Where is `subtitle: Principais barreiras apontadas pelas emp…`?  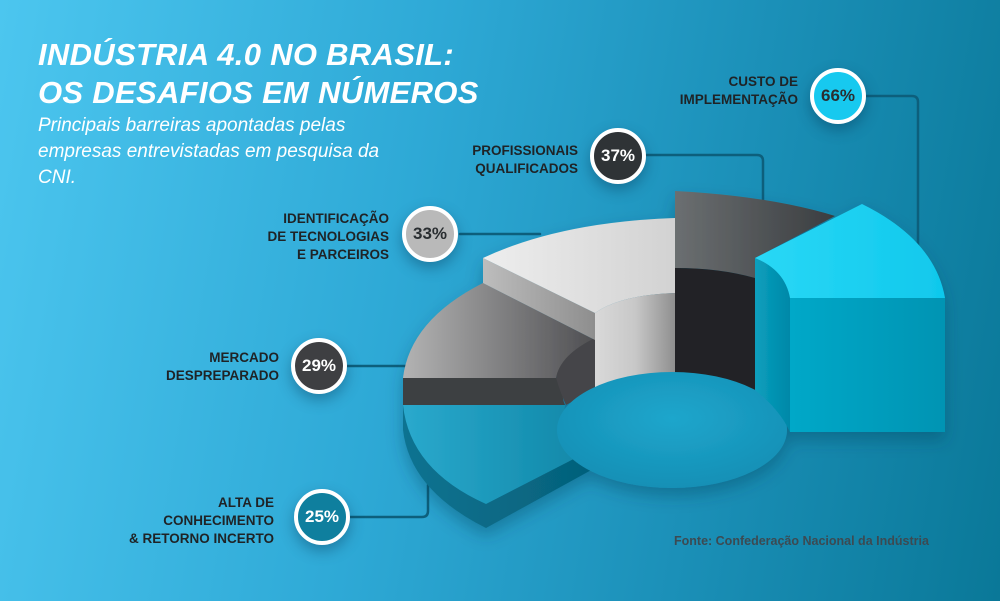 subtitle: Principais barreiras apontadas pelas emp… is located at coordinates (209, 151).